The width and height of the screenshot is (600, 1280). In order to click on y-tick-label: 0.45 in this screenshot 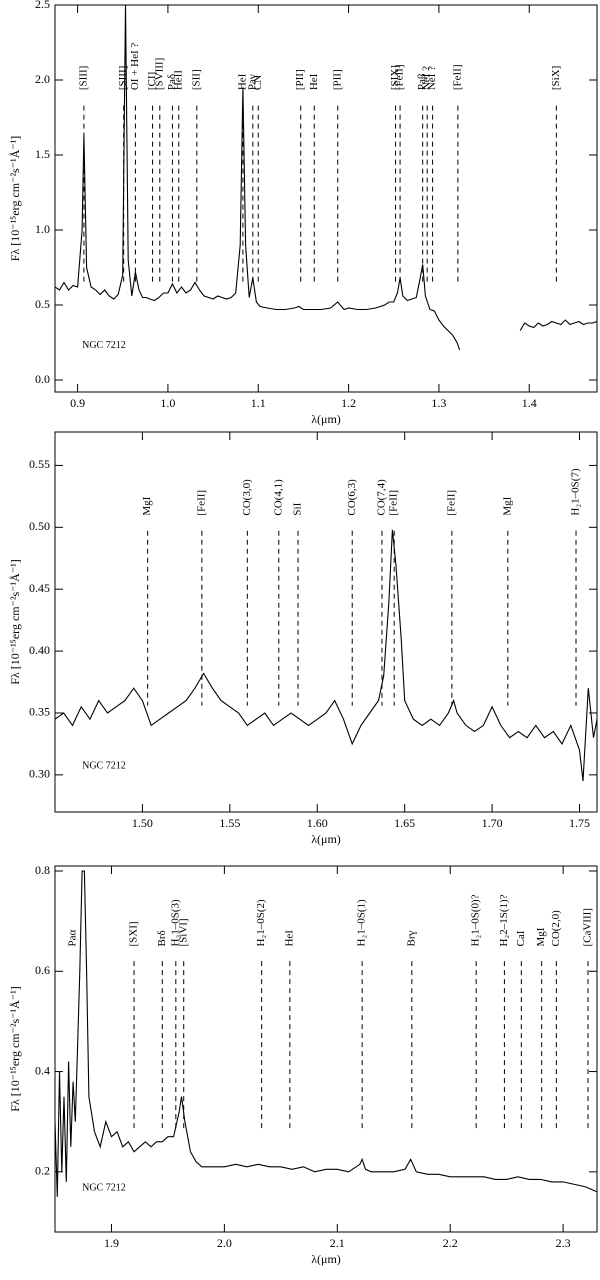, I will do `click(39, 588)`.